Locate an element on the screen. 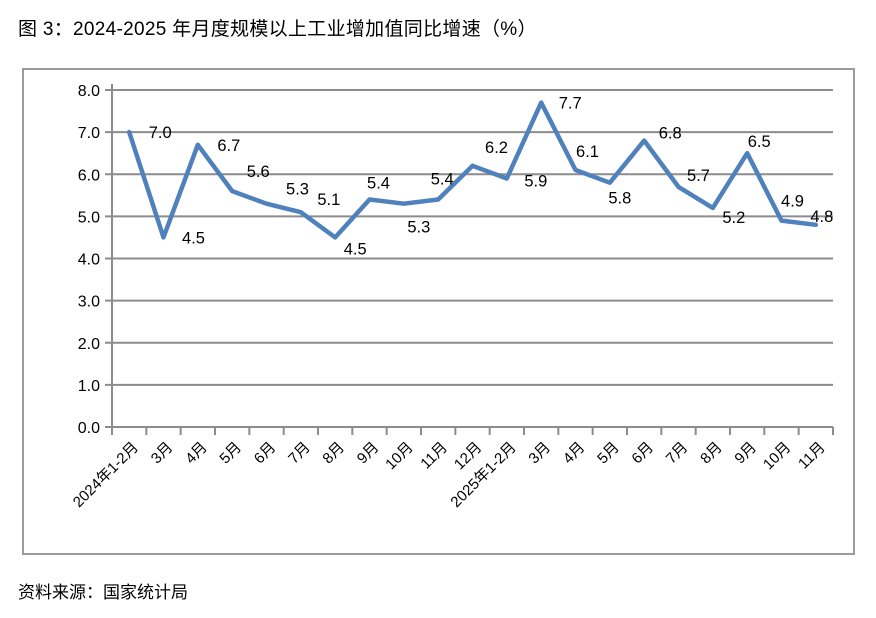 This screenshot has height=618, width=876. y-tick-label: 3.0 is located at coordinates (89, 302).